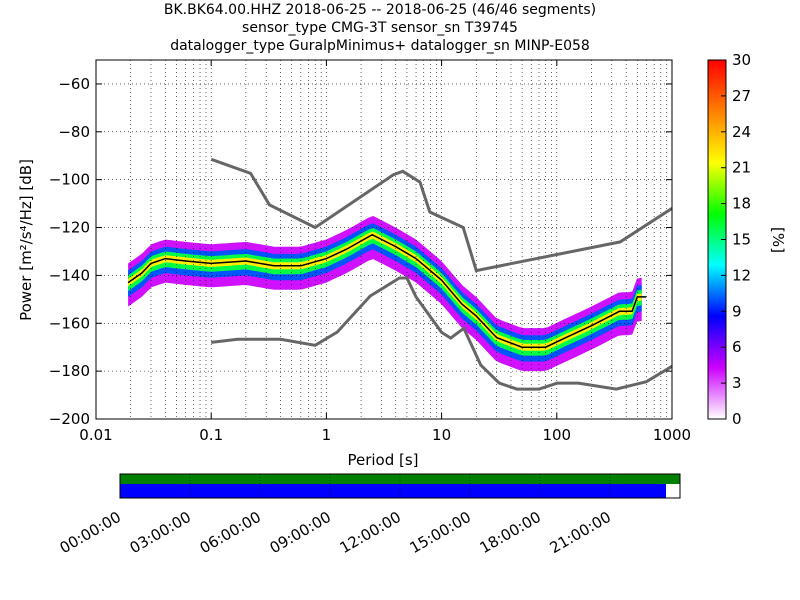  What do you see at coordinates (90, 532) in the screenshot?
I see `time-tick-label: 00:00:00` at bounding box center [90, 532].